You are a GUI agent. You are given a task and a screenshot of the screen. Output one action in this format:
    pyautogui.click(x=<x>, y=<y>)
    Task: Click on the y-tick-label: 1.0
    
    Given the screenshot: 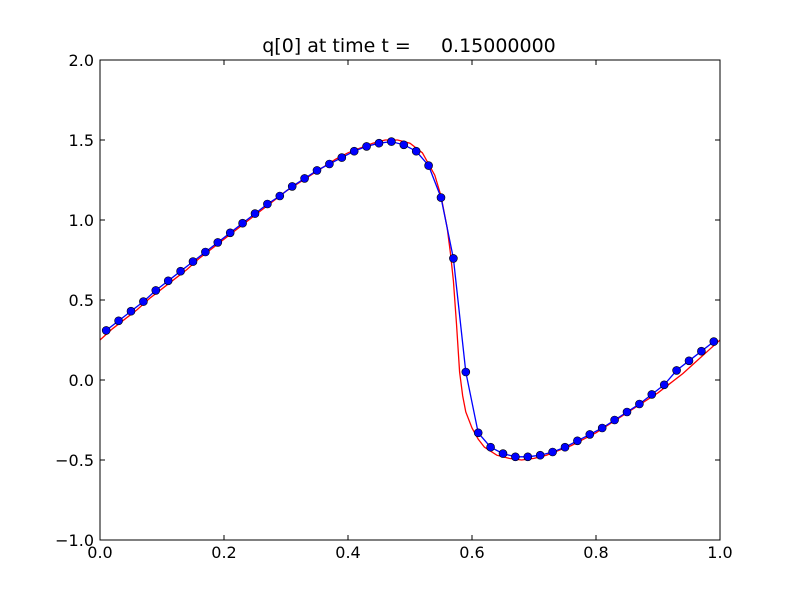 What is the action you would take?
    pyautogui.click(x=81, y=220)
    